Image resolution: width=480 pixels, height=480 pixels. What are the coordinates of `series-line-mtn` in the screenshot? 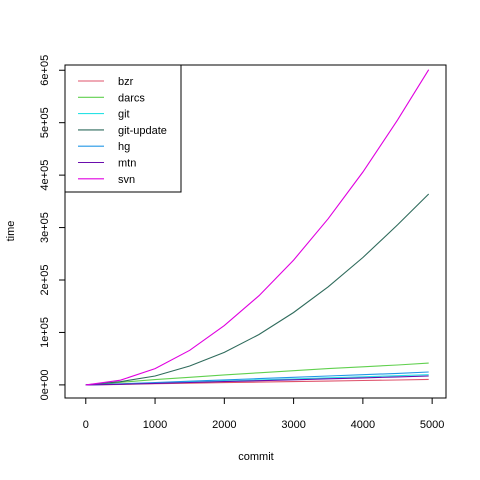 It's located at (257, 380).